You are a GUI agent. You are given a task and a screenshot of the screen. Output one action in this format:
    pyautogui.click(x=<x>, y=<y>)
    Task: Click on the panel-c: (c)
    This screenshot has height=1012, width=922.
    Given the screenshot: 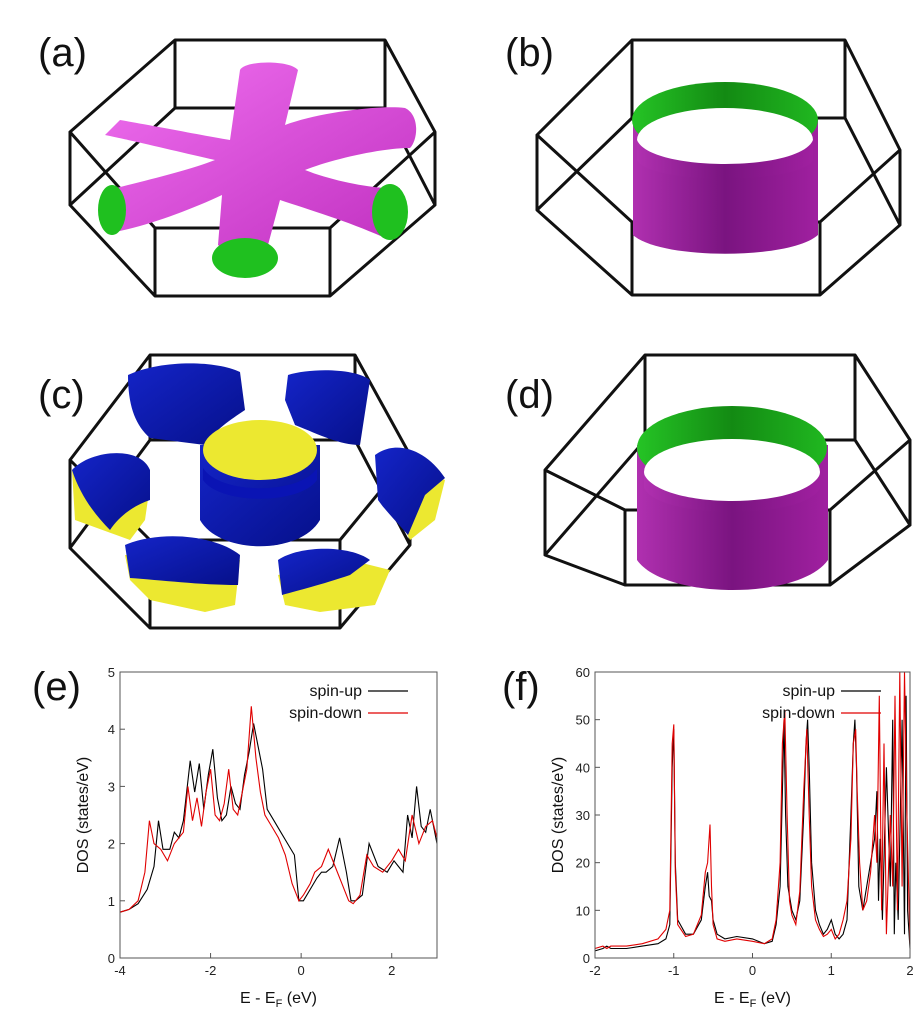 What is the action you would take?
    pyautogui.click(x=241, y=491)
    